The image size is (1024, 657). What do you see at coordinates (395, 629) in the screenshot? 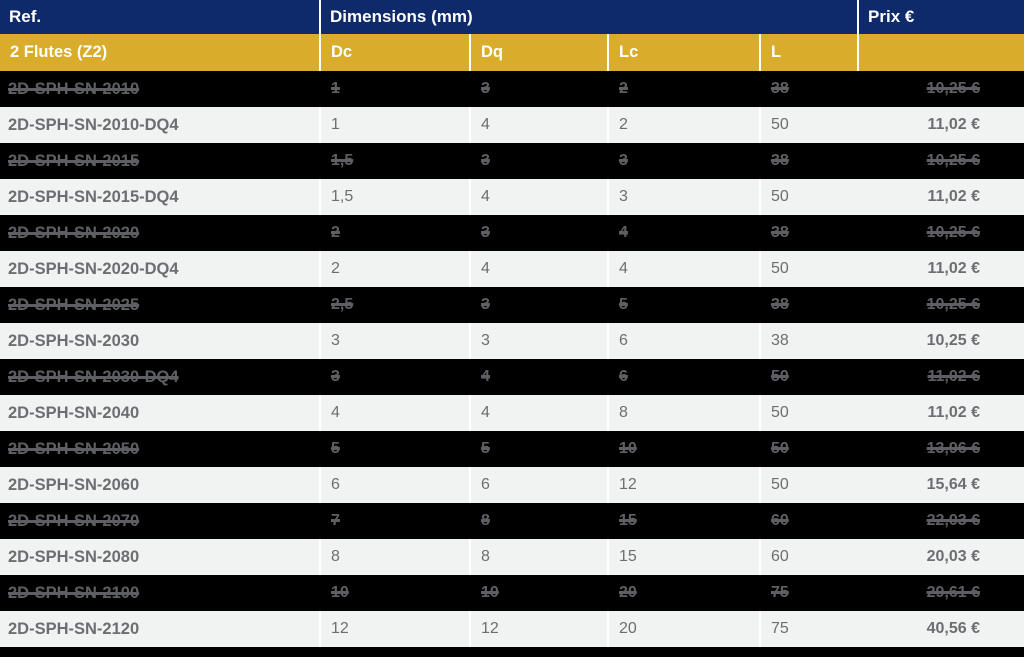
I see `dc-cell: 12` at bounding box center [395, 629].